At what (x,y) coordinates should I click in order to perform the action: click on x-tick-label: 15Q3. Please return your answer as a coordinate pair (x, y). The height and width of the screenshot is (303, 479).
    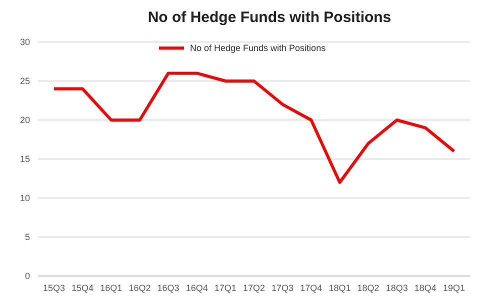
    Looking at the image, I should click on (54, 288).